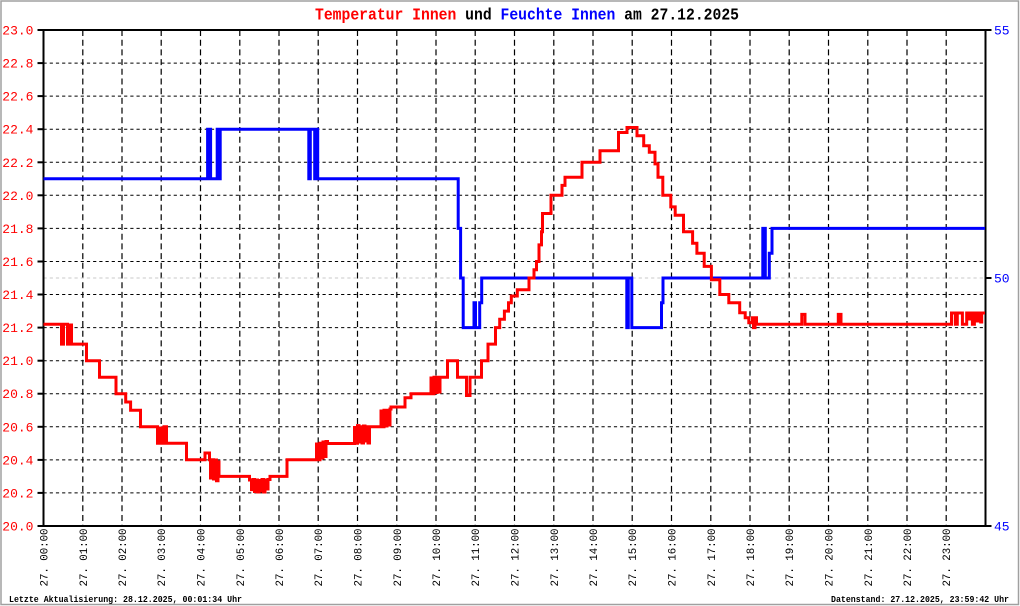  What do you see at coordinates (1002, 31) in the screenshot?
I see `svg-text: 55` at bounding box center [1002, 31].